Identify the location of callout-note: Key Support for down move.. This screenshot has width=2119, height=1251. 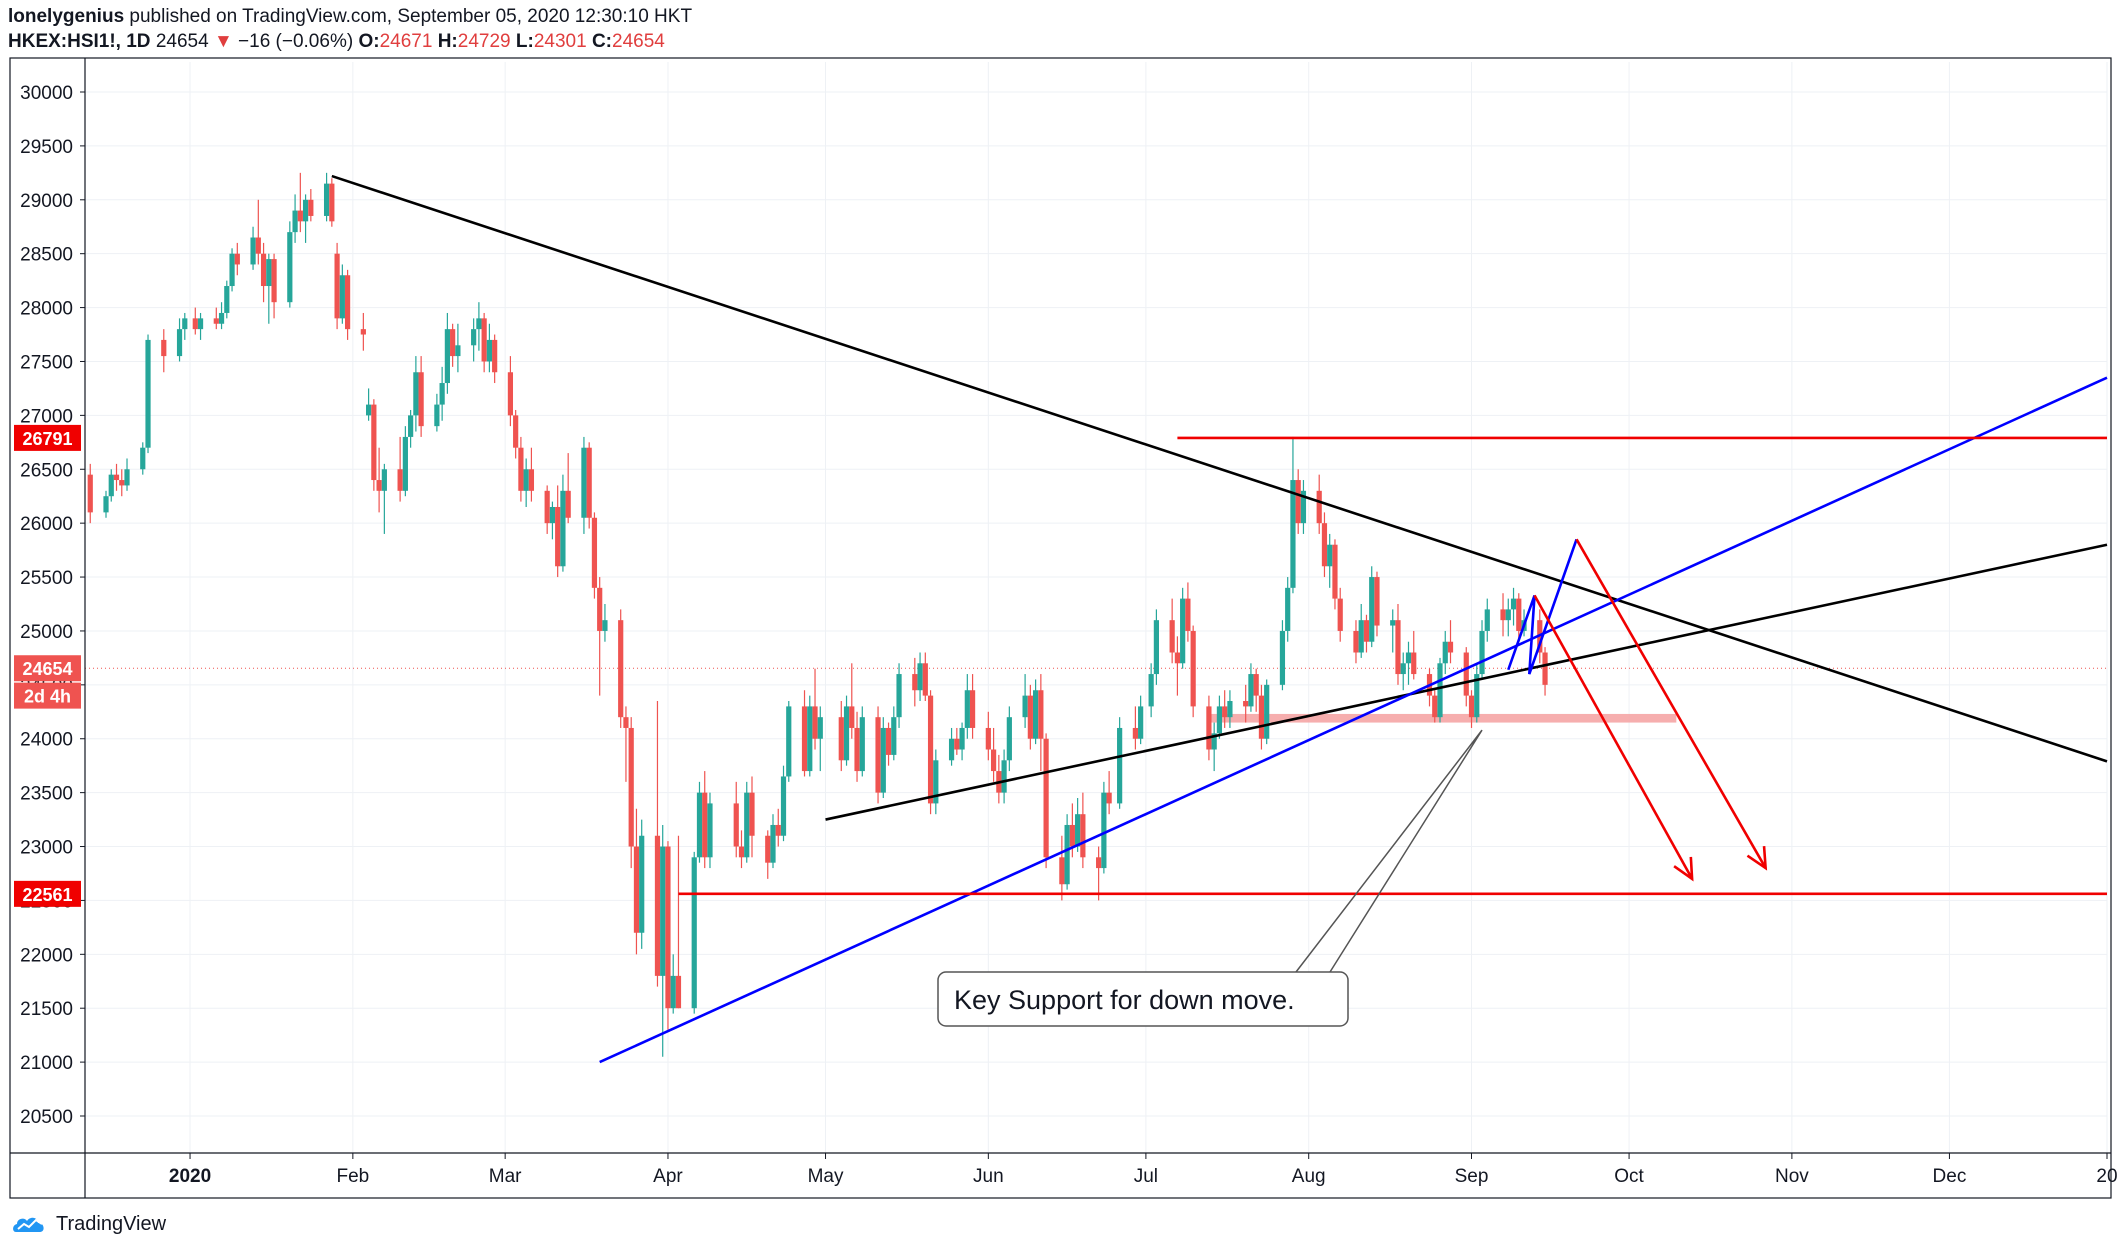
(1210, 878).